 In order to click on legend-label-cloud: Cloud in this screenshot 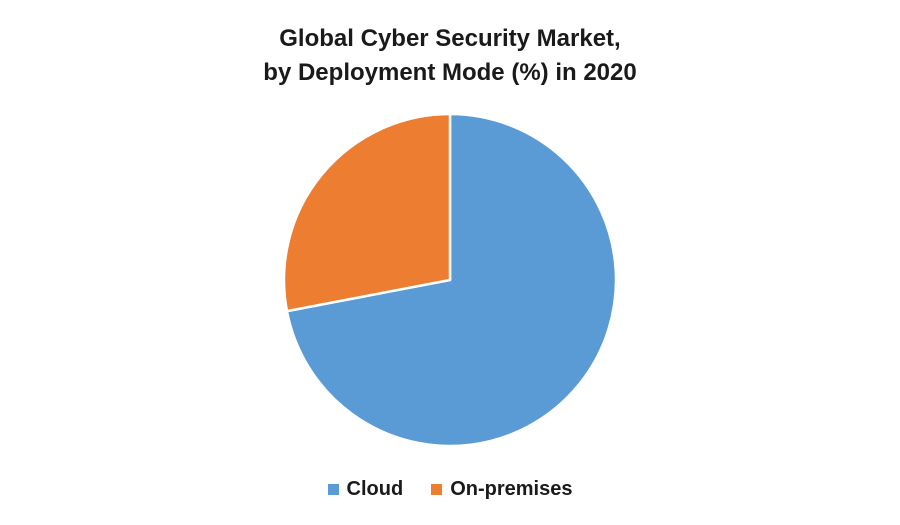, I will do `click(375, 489)`.